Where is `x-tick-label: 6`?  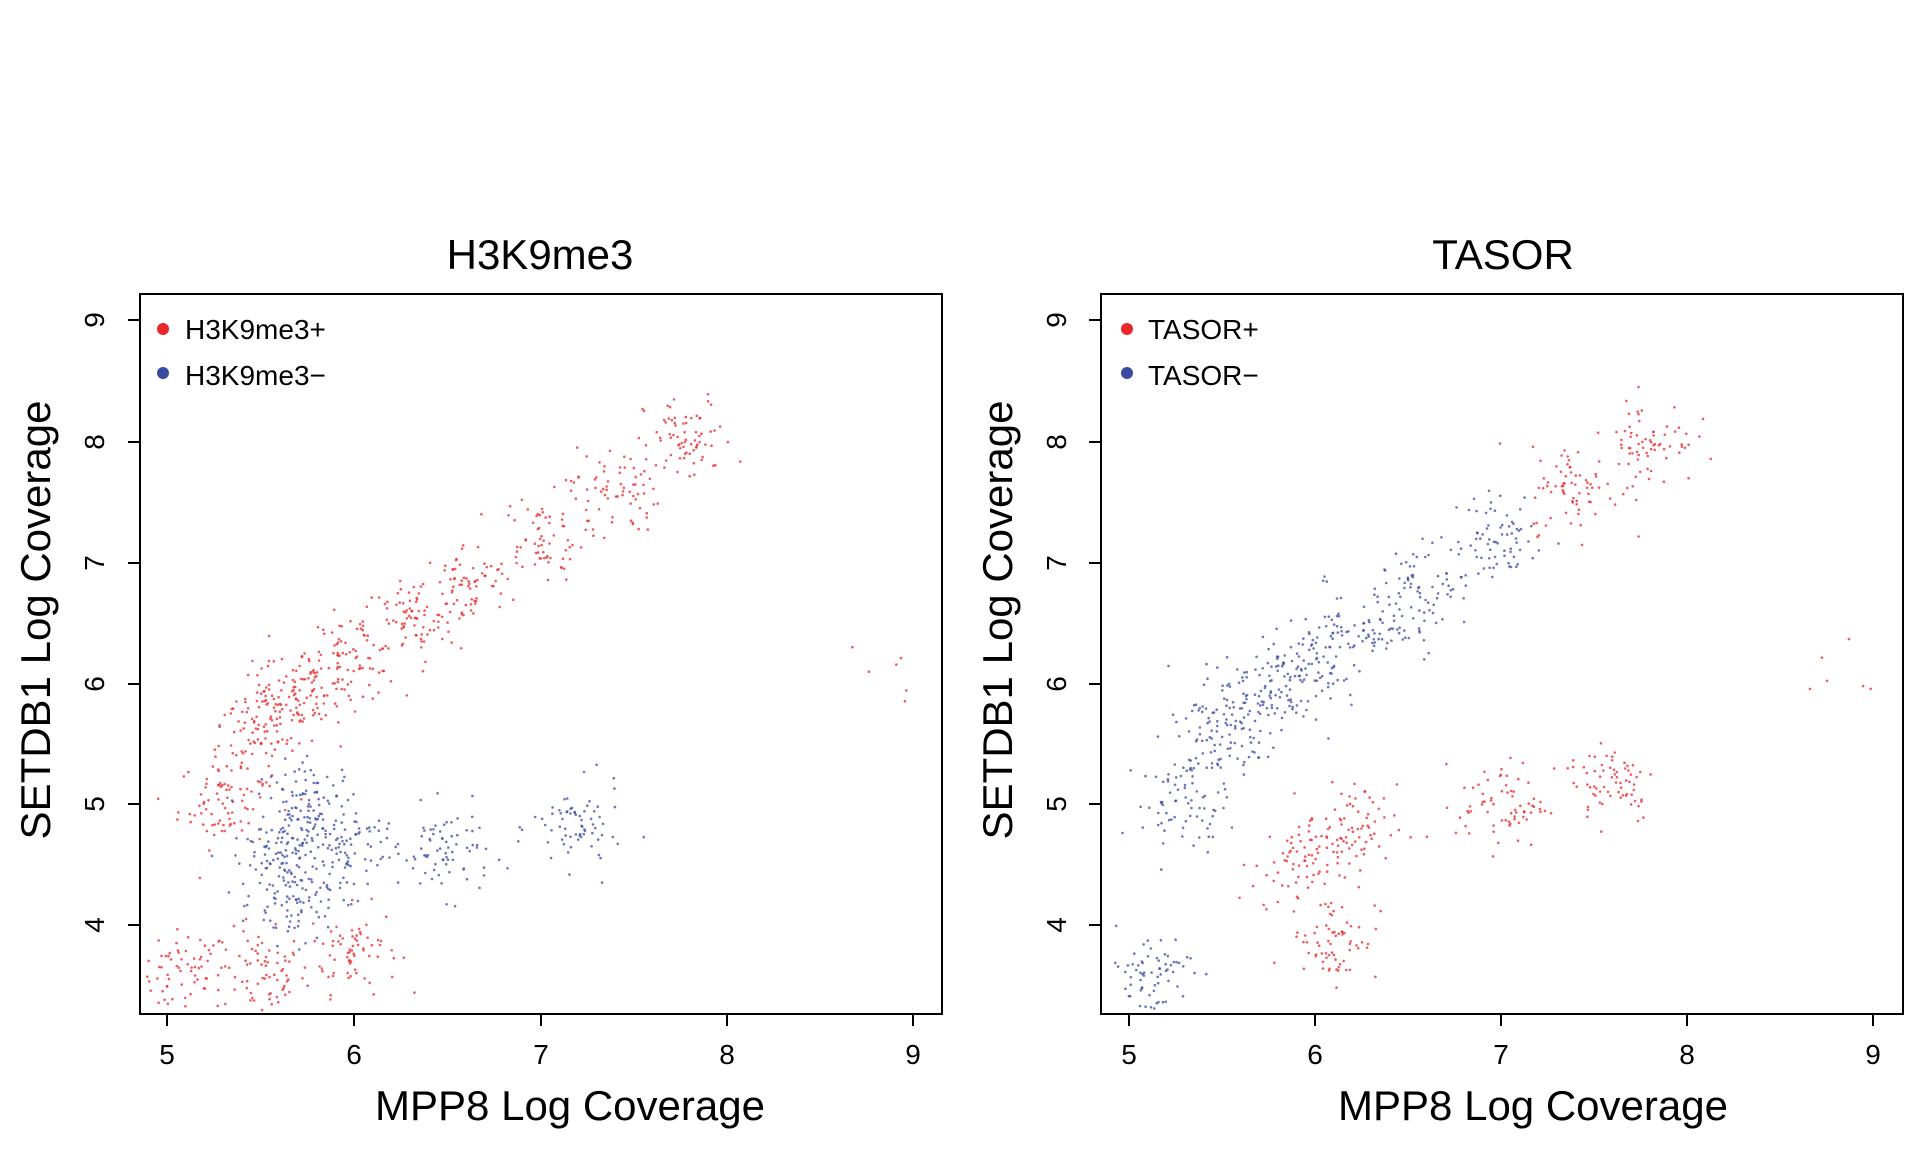
x-tick-label: 6 is located at coordinates (354, 1054).